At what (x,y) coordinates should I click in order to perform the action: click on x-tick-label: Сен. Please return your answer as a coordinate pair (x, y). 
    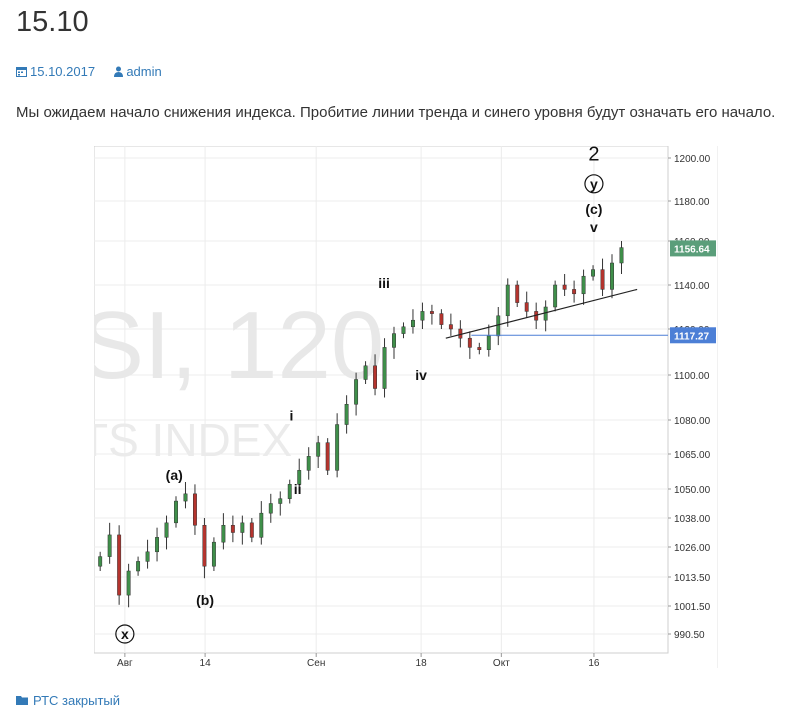
    Looking at the image, I should click on (316, 663).